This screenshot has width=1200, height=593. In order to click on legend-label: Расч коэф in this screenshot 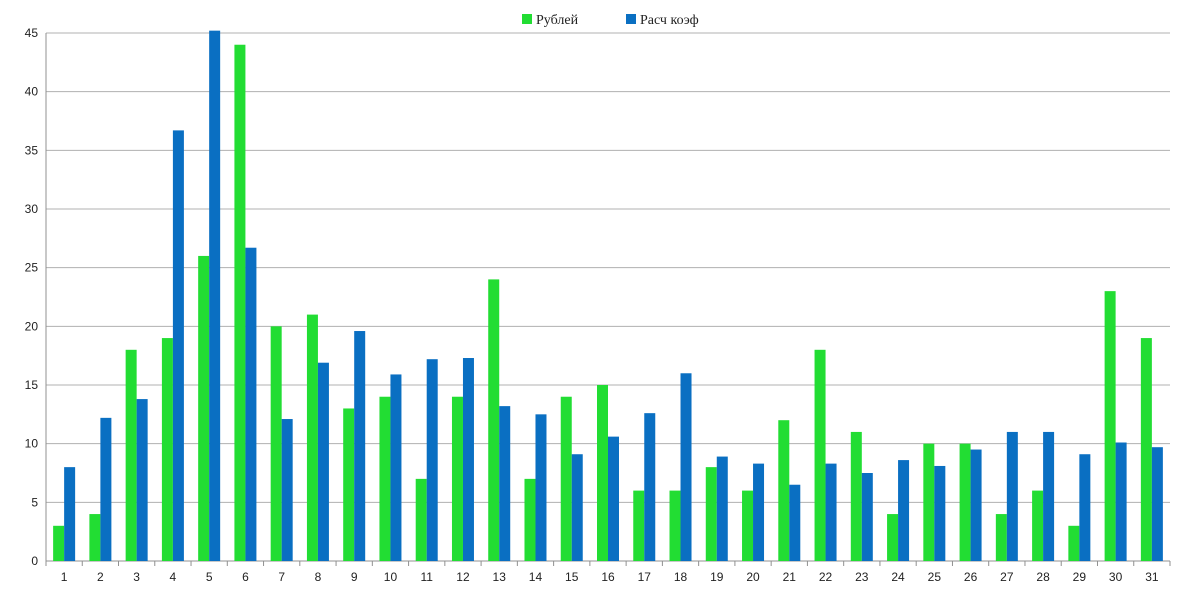, I will do `click(669, 20)`.